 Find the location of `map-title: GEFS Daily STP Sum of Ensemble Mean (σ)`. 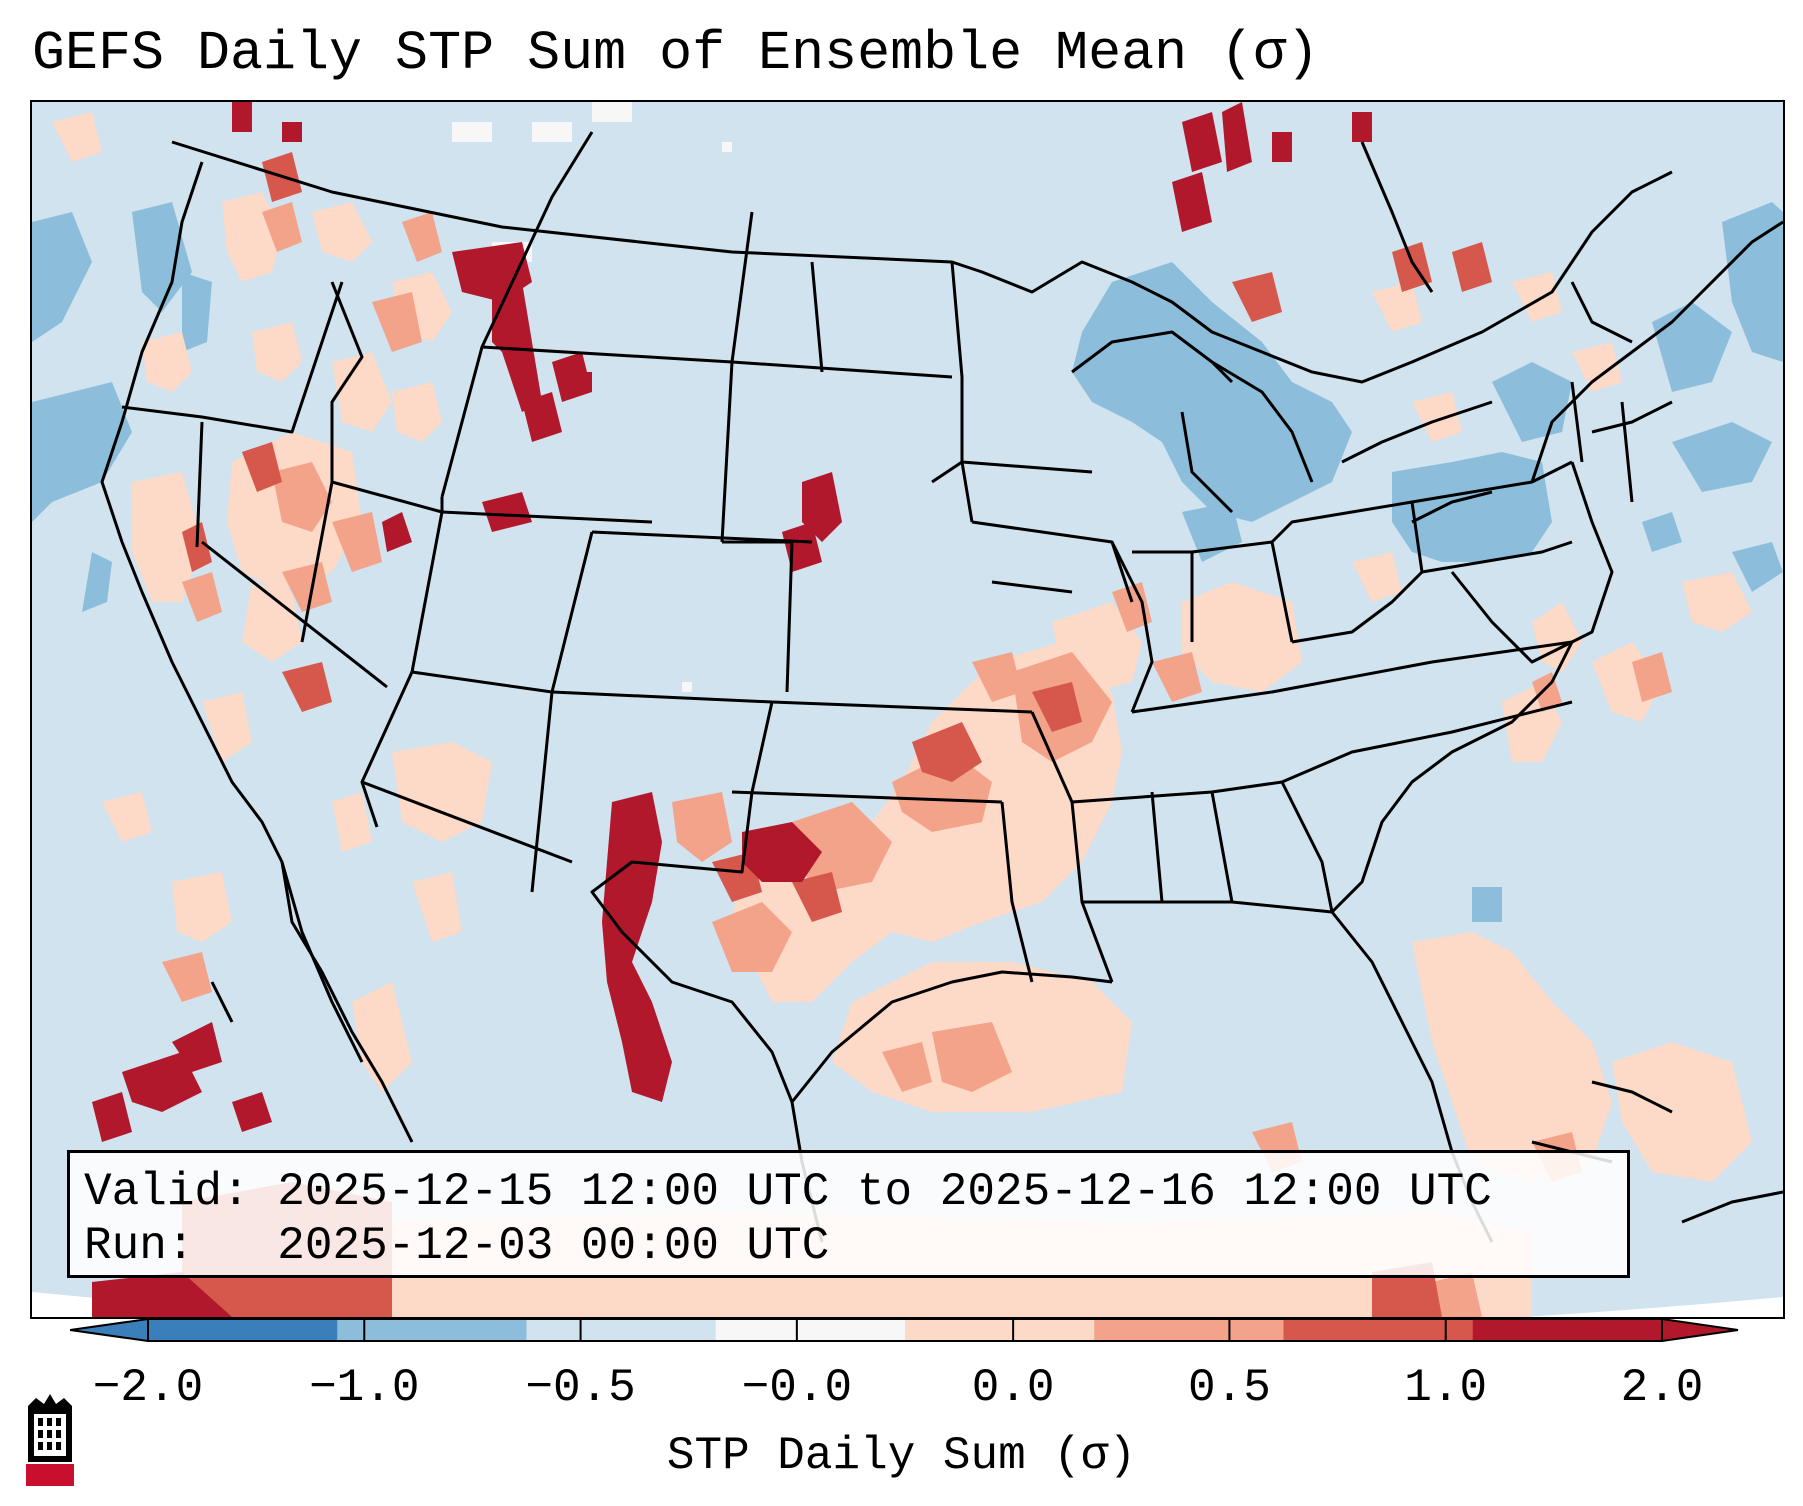

map-title: GEFS Daily STP Sum of Ensemble Mean (σ) is located at coordinates (676, 53).